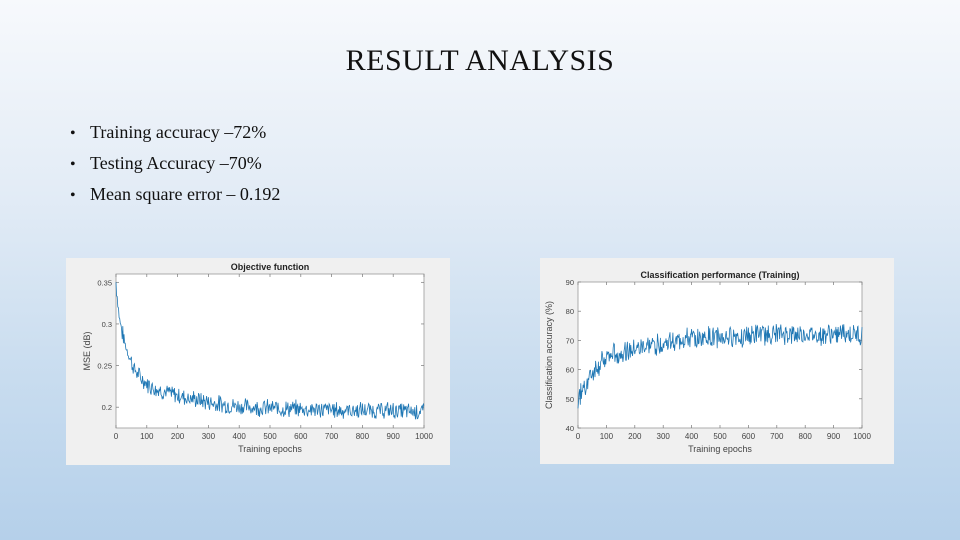  I want to click on plot-area, so click(270, 351).